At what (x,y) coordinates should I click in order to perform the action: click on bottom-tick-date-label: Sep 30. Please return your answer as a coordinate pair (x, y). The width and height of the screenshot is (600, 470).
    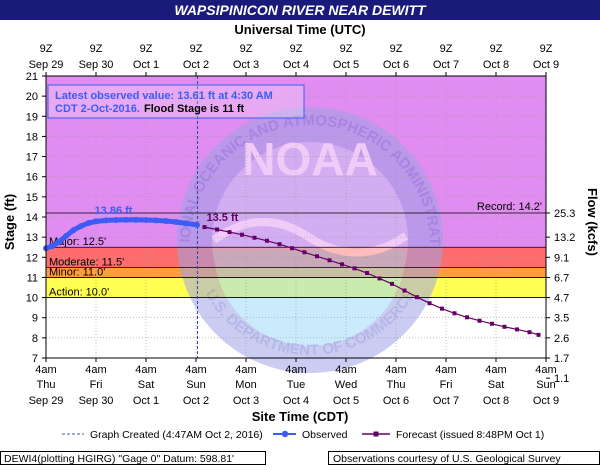
    Looking at the image, I should click on (96, 401).